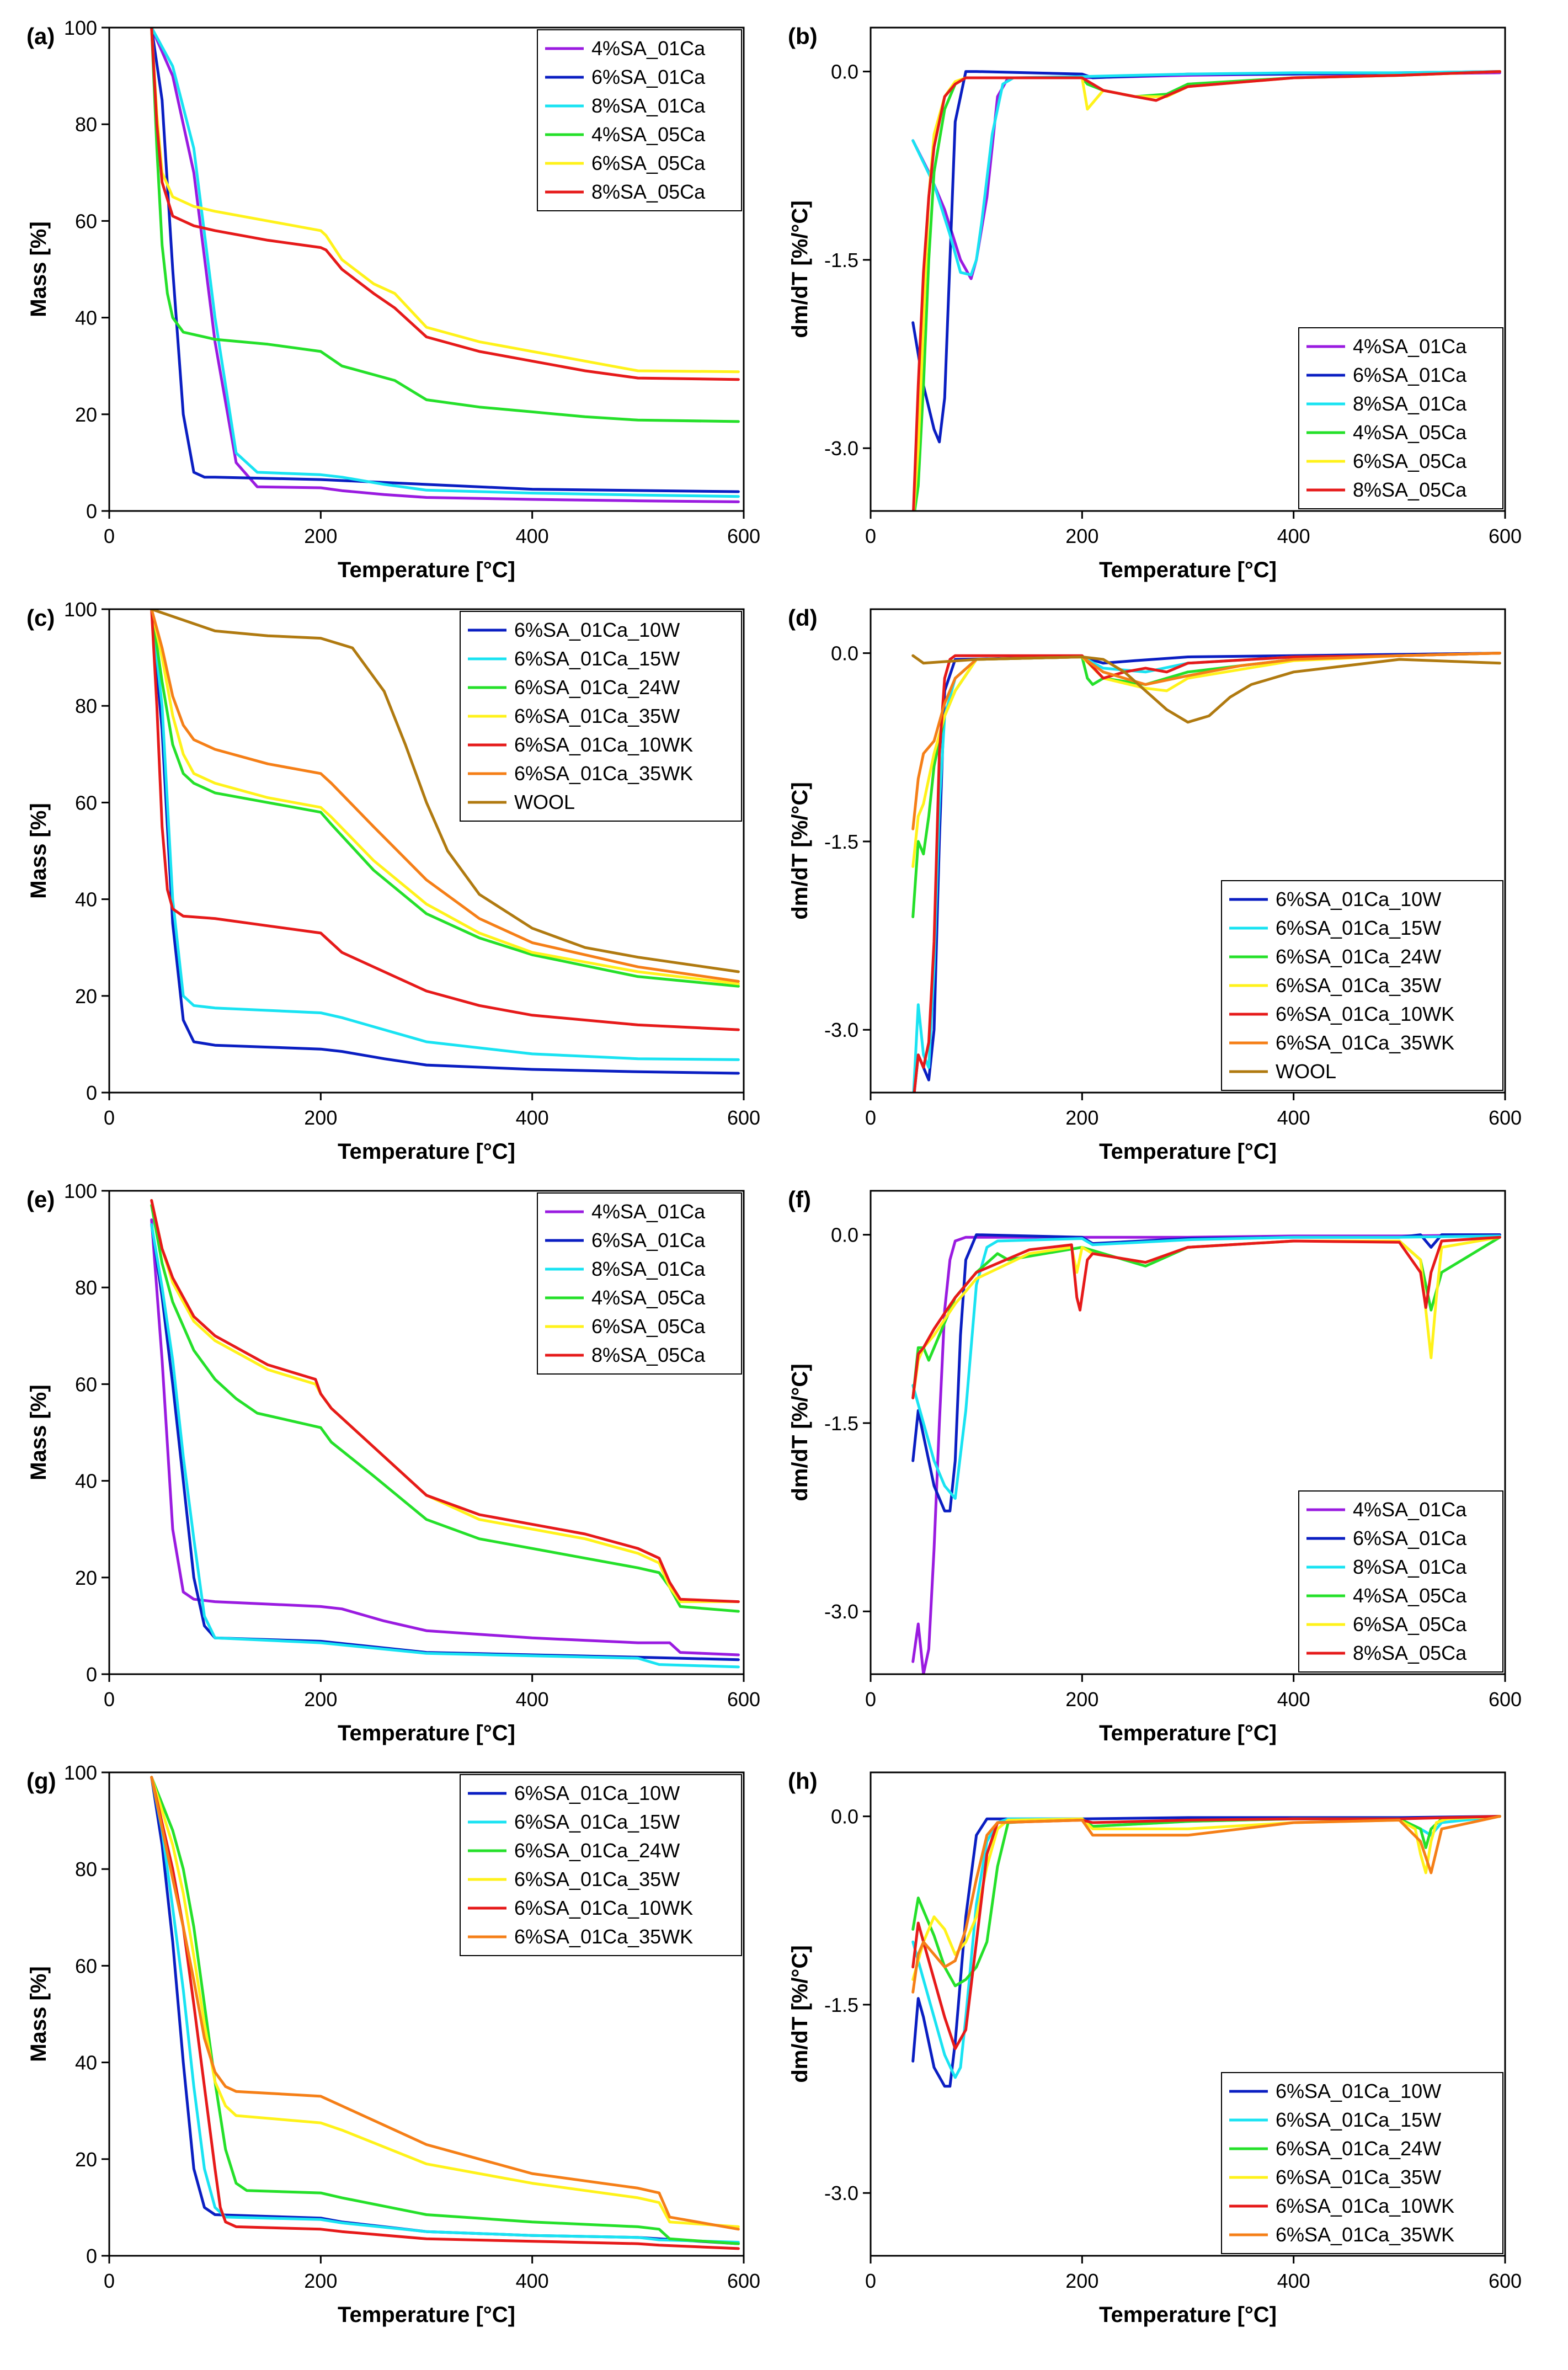 This screenshot has width=1568, height=2370. I want to click on series-line-8-sa-05ca, so click(1206, 290).